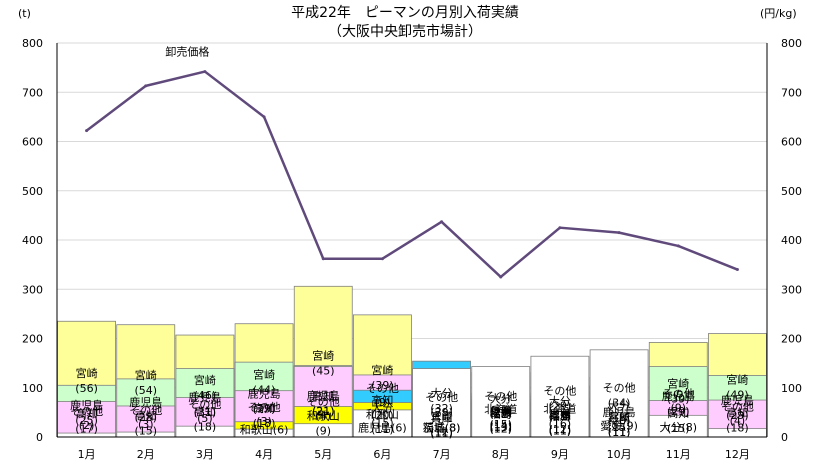 This screenshot has height=462, width=818. I want to click on segment-value-label: (49), so click(737, 394).